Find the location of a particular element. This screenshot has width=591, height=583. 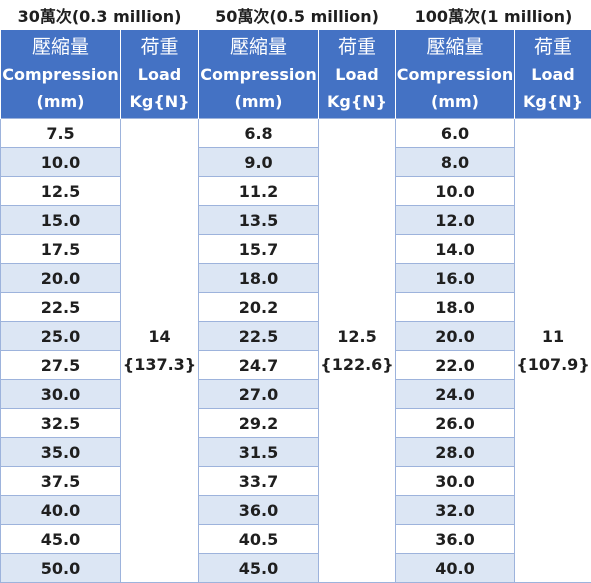

compression-cell: 31.5 is located at coordinates (259, 452).